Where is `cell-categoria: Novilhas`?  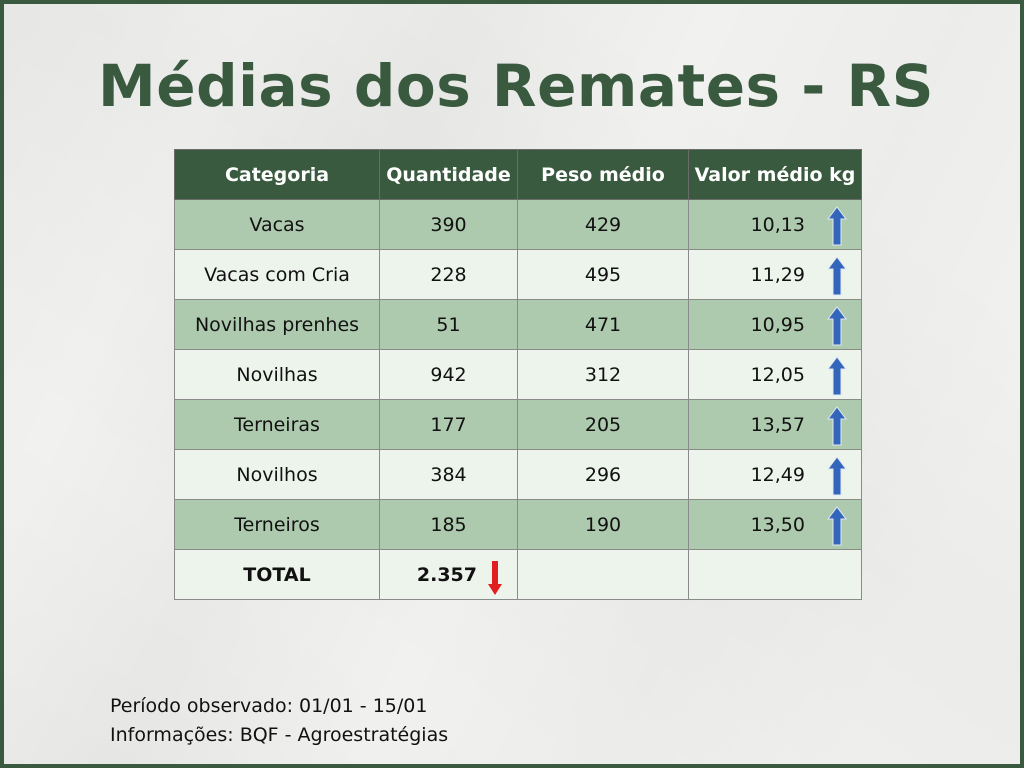 cell-categoria: Novilhas is located at coordinates (277, 374).